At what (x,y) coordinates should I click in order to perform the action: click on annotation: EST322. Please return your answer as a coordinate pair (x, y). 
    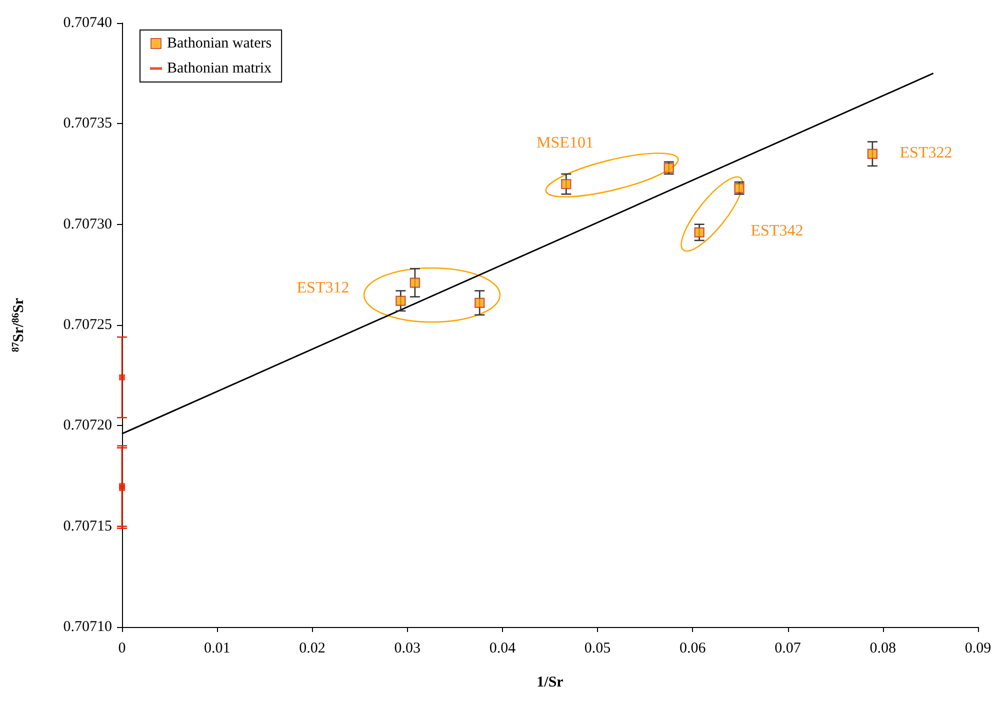
    Looking at the image, I should click on (926, 153).